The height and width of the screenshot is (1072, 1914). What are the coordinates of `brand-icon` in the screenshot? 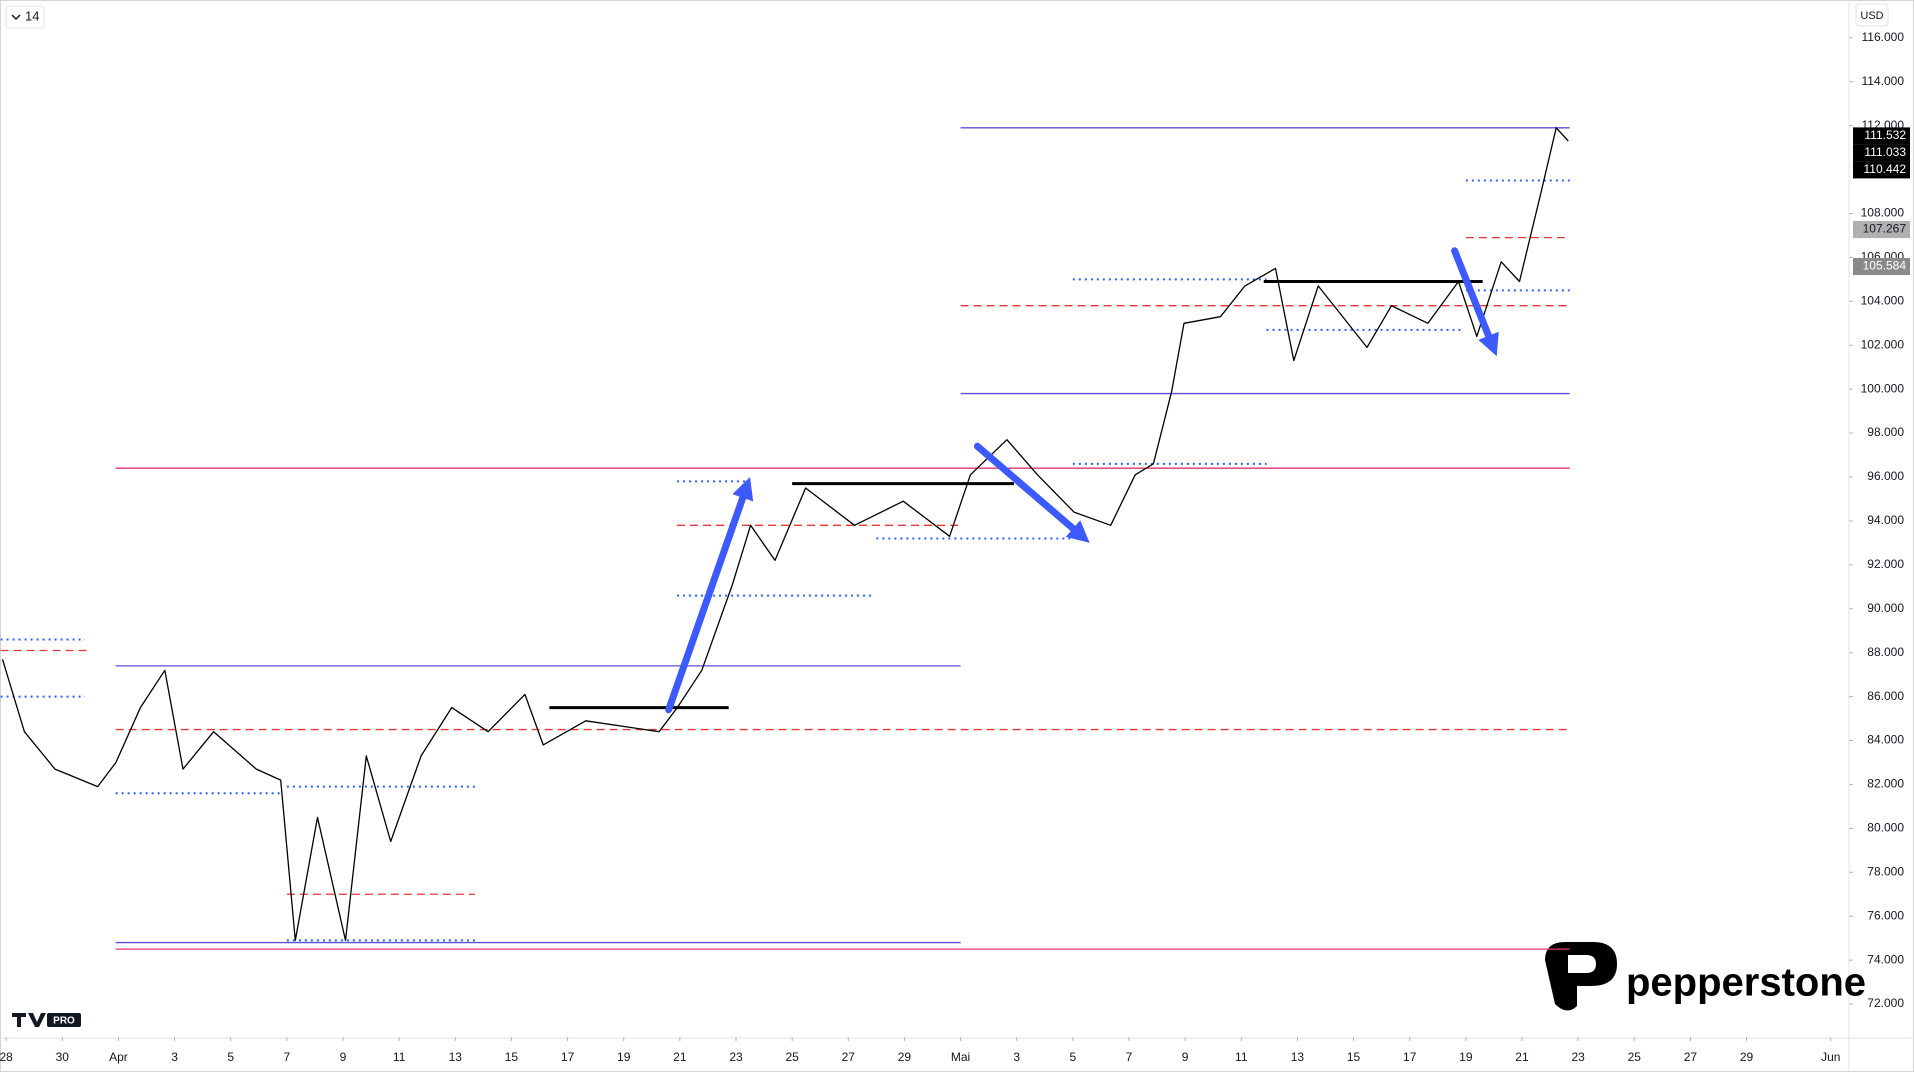 It's located at (1581, 976).